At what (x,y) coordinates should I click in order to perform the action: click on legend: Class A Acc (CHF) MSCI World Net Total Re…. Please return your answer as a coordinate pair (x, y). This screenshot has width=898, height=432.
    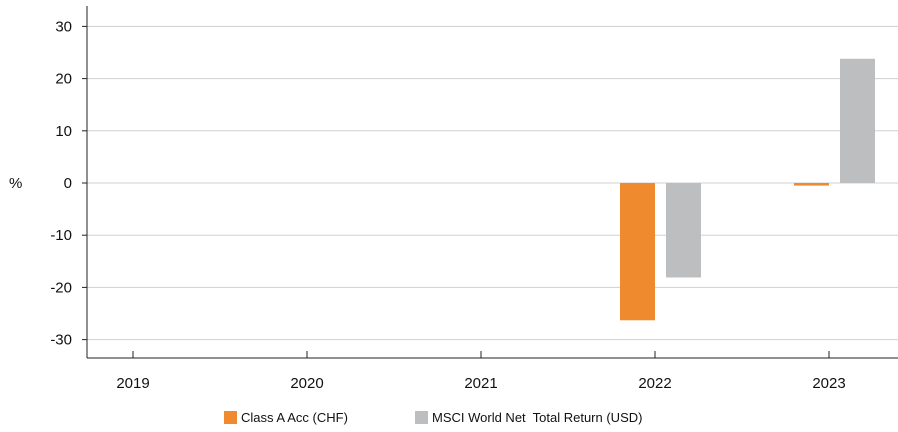
    Looking at the image, I should click on (433, 417).